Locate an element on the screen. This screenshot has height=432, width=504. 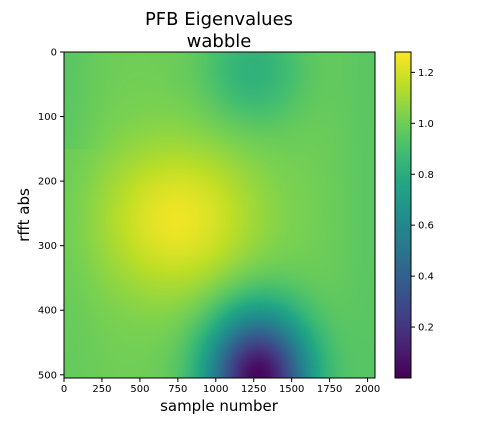
x-axis-ticks: 0 250 500 750 1000 1250 1500 1750 2000 is located at coordinates (220, 386).